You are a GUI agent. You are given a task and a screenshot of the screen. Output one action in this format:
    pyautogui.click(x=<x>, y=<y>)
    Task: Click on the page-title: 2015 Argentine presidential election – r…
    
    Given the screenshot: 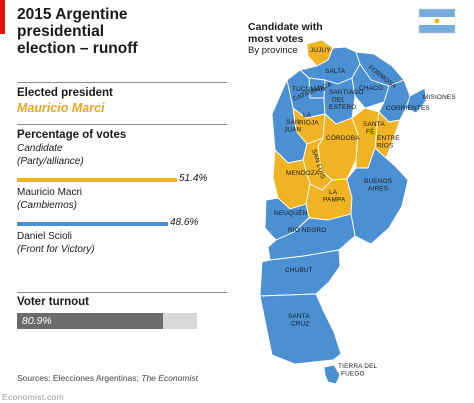 What is the action you would take?
    pyautogui.click(x=122, y=31)
    